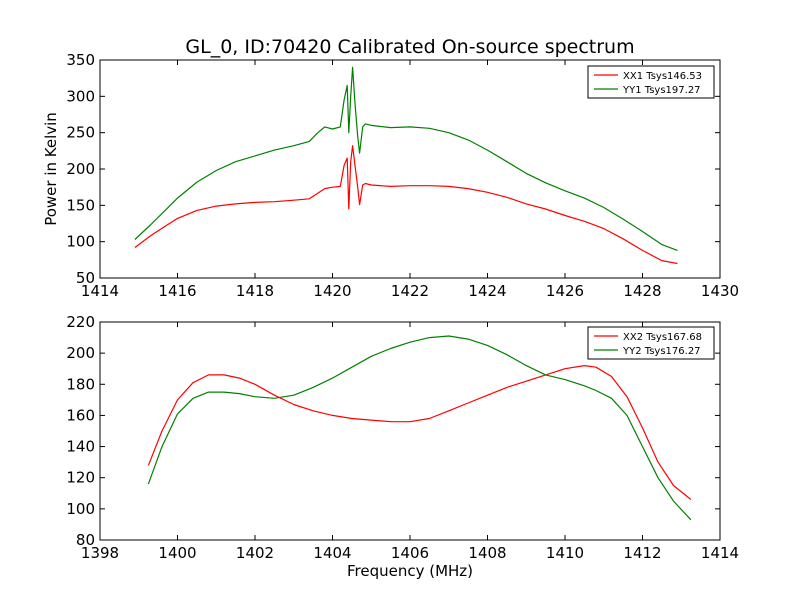 Image resolution: width=800 pixels, height=600 pixels. What do you see at coordinates (85, 278) in the screenshot?
I see `top-y-tick-label: 50` at bounding box center [85, 278].